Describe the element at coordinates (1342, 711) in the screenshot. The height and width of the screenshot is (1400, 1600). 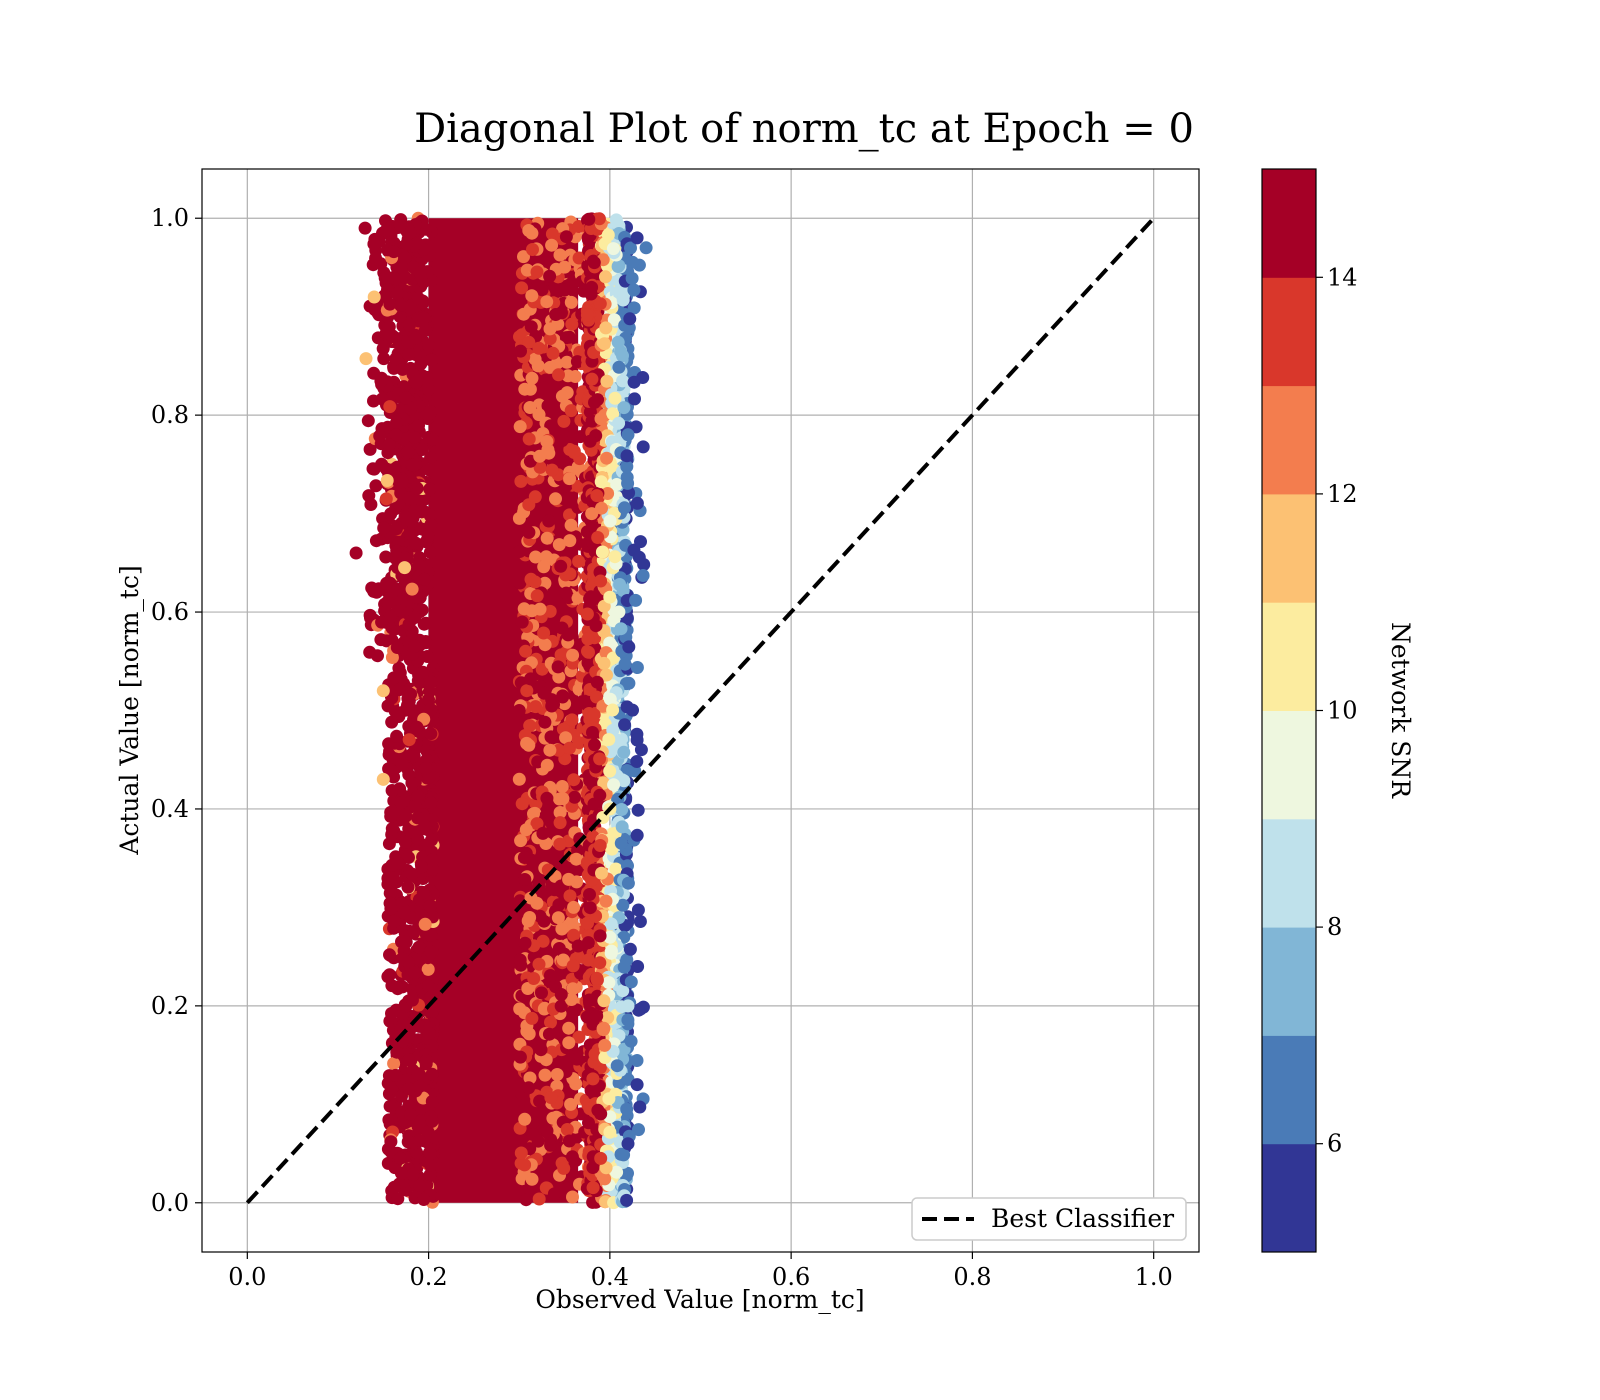
I see `colorbar-tick-label: 10` at that location.